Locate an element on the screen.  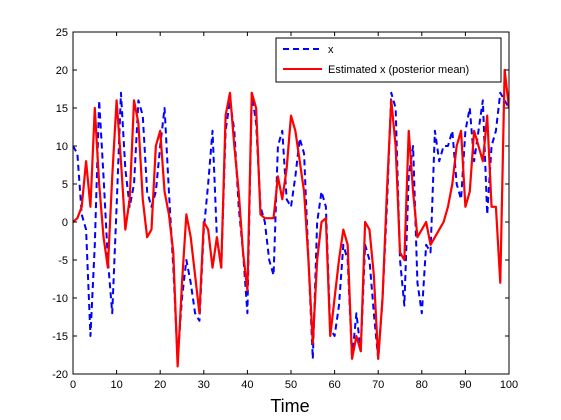
legend-label-x: x is located at coordinates (331, 50).